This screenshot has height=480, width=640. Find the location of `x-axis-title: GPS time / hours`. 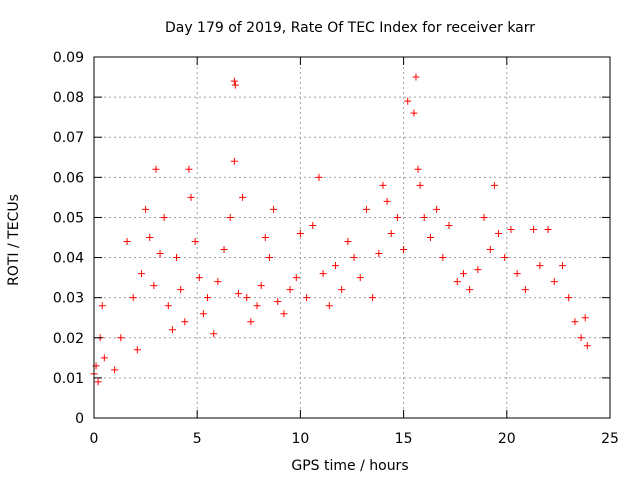

x-axis-title: GPS time / hours is located at coordinates (349, 466).